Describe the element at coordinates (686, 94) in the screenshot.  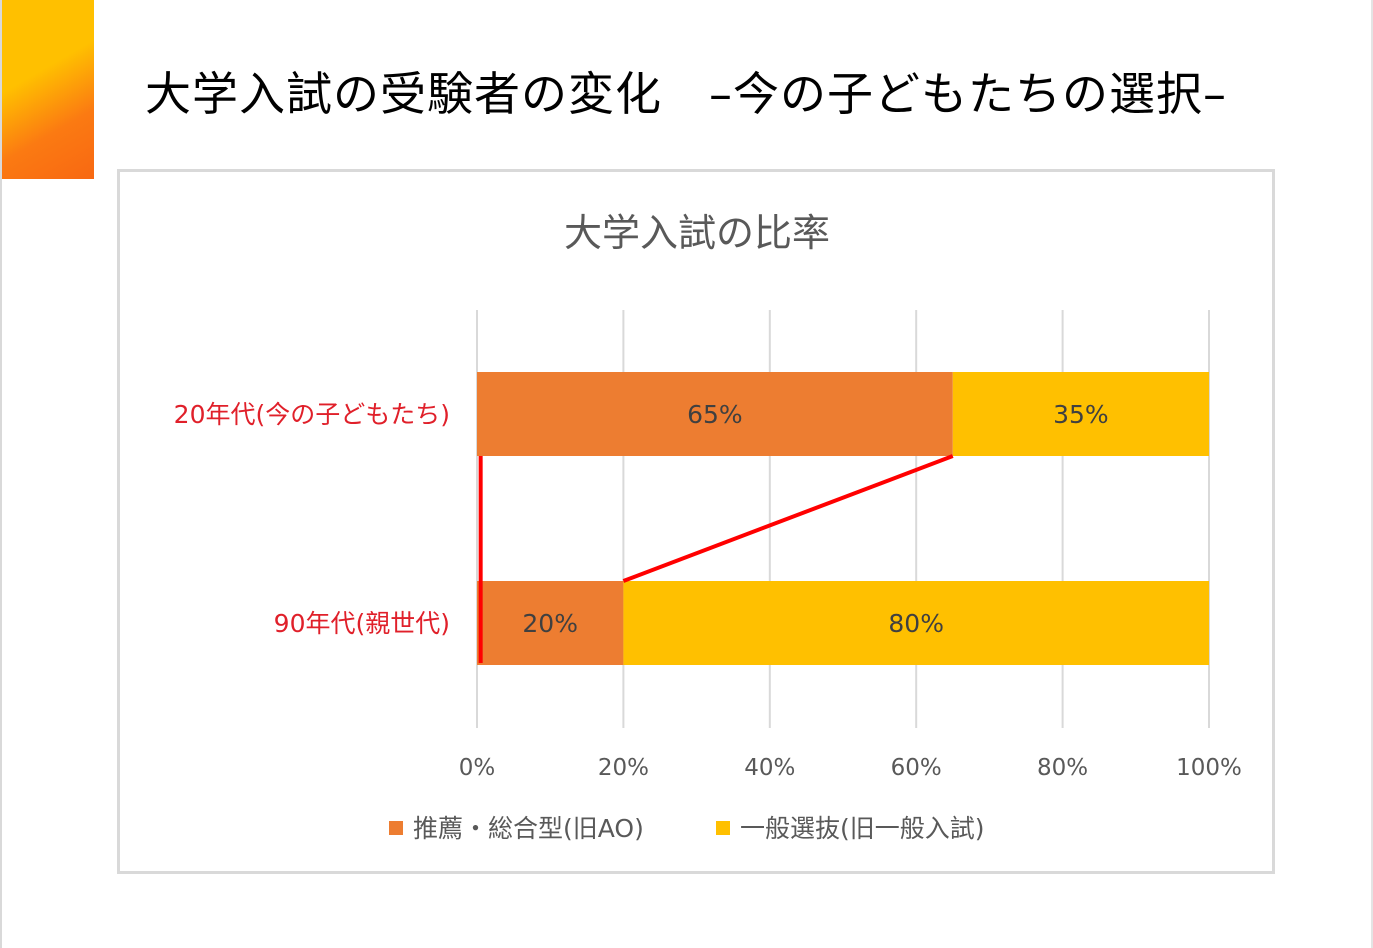
I see `slide-title: 大学入試の受験者の変化 –今の子どもたちの選択–` at that location.